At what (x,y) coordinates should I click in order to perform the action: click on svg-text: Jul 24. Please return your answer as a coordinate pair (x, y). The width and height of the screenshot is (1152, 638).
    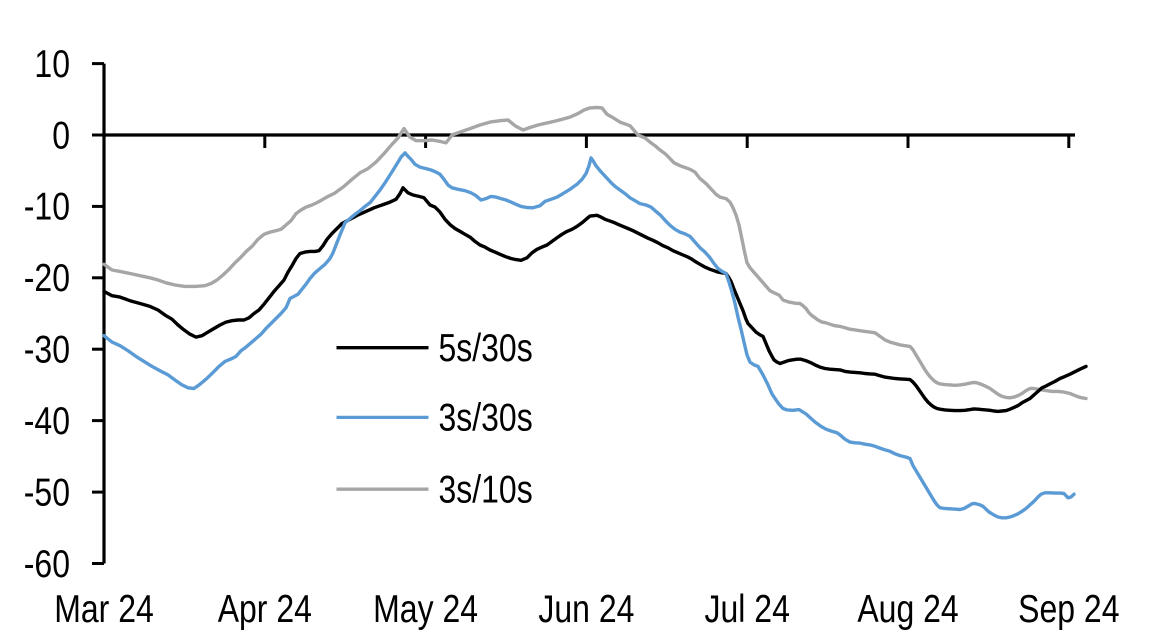
    Looking at the image, I should click on (747, 609).